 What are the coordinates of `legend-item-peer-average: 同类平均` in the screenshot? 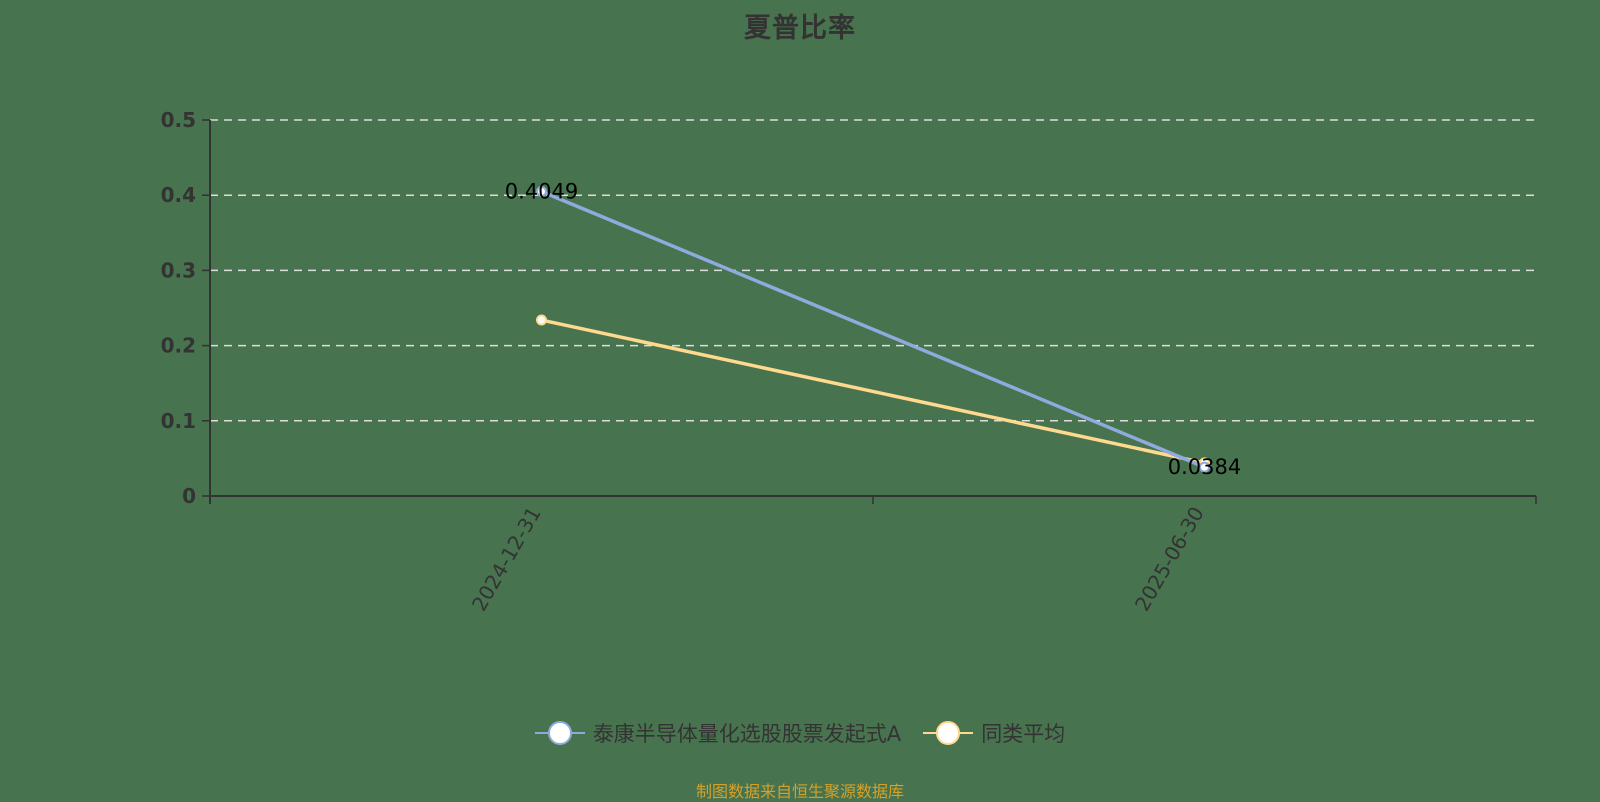 It's located at (994, 733).